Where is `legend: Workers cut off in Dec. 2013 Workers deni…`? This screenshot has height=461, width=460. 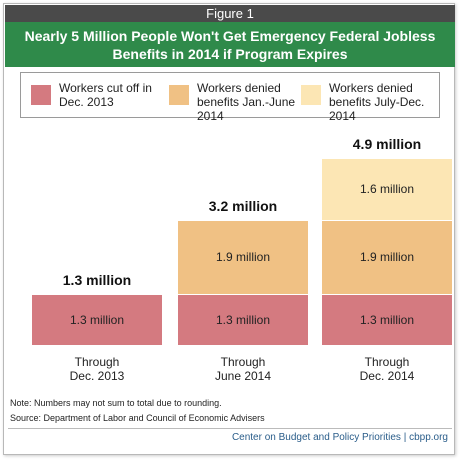 legend: Workers cut off in Dec. 2013 Workers deni… is located at coordinates (230, 97).